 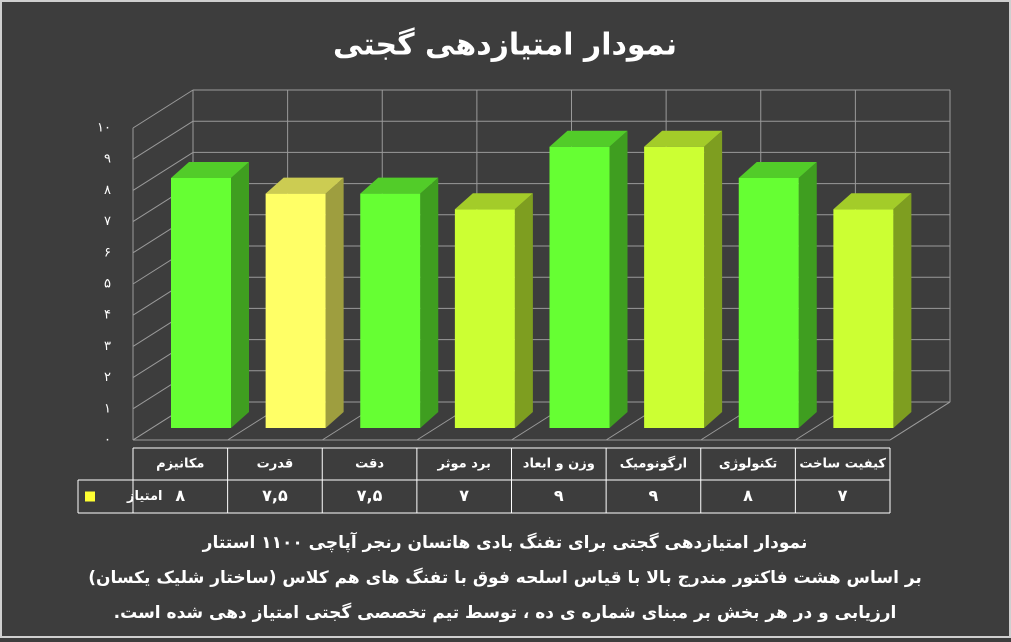 I want to click on y-tick-label: ۴, so click(x=107, y=315).